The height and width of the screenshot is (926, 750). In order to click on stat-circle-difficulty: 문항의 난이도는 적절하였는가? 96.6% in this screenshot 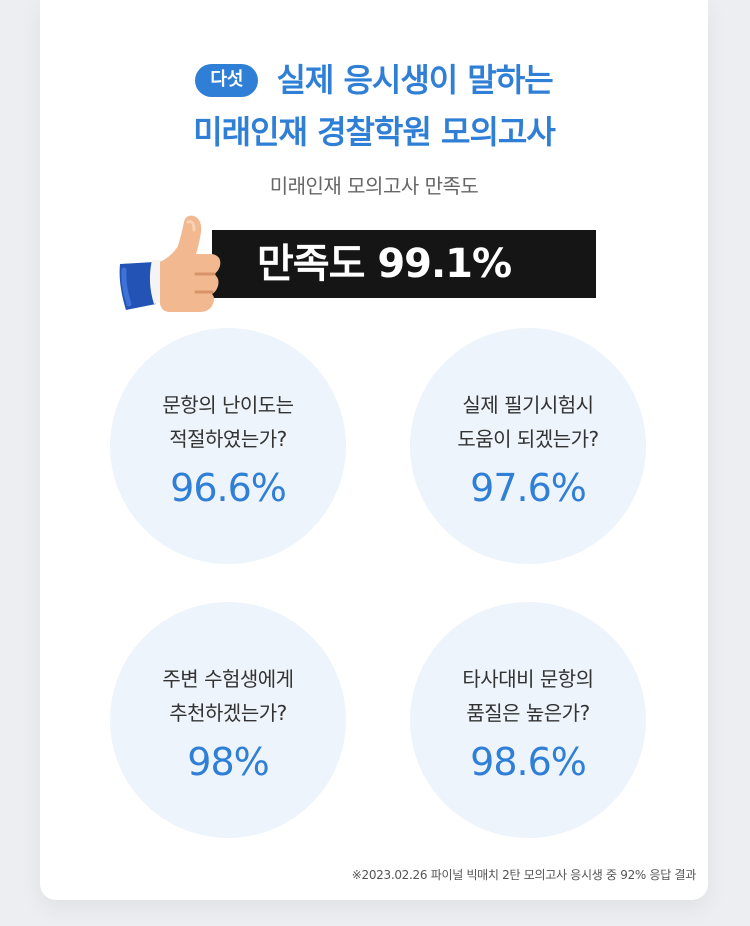, I will do `click(228, 446)`.